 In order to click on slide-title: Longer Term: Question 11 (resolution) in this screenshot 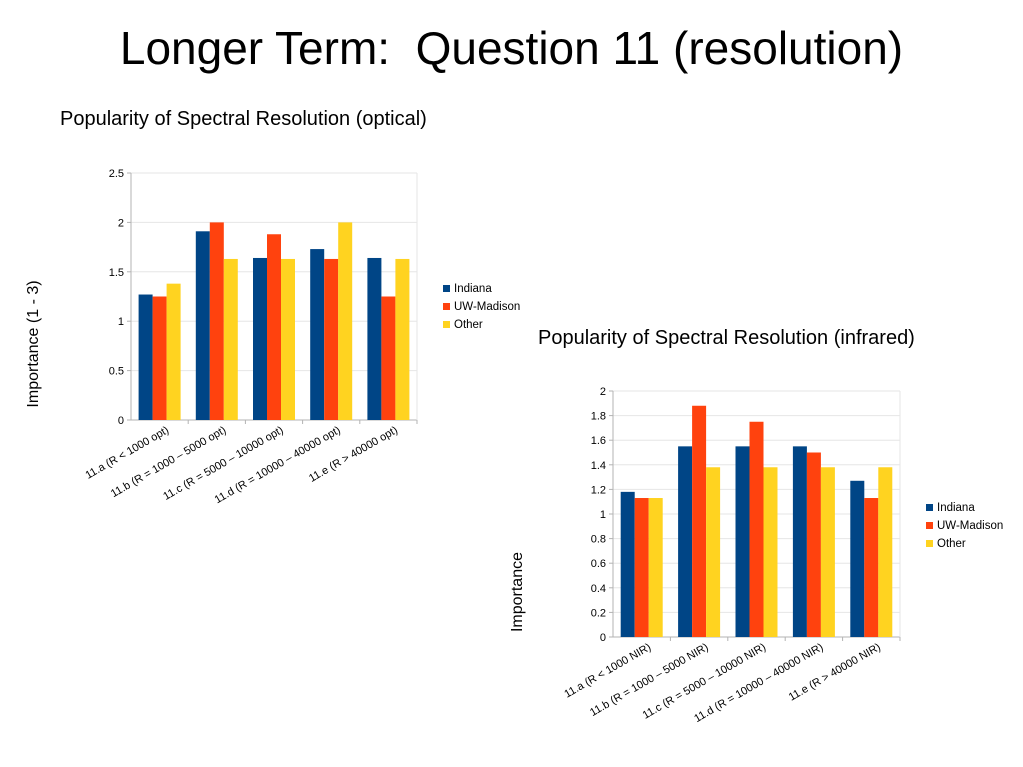, I will do `click(511, 48)`.